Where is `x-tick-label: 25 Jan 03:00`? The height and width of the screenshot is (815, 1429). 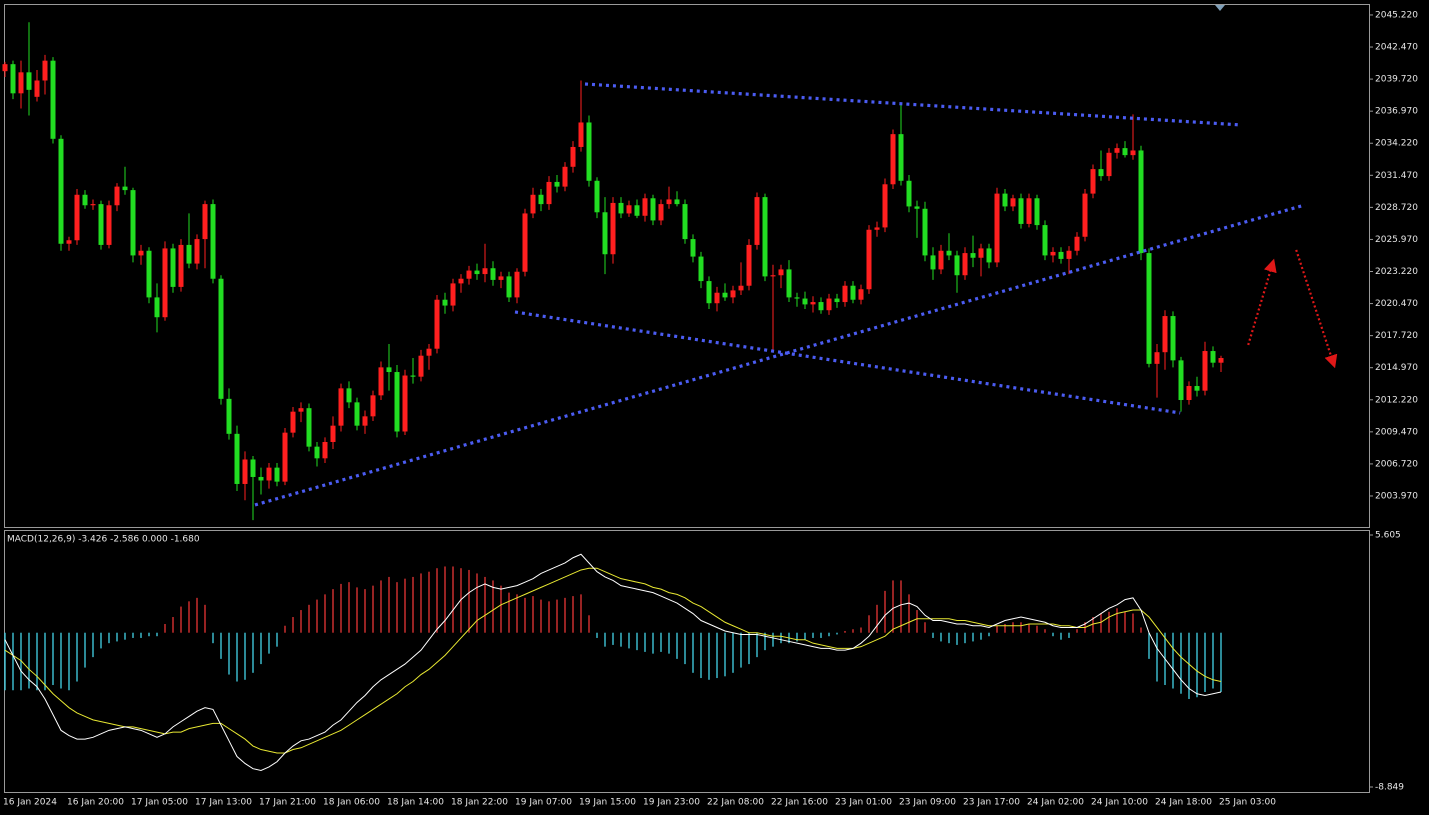
x-tick-label: 25 Jan 03:00 is located at coordinates (1247, 803).